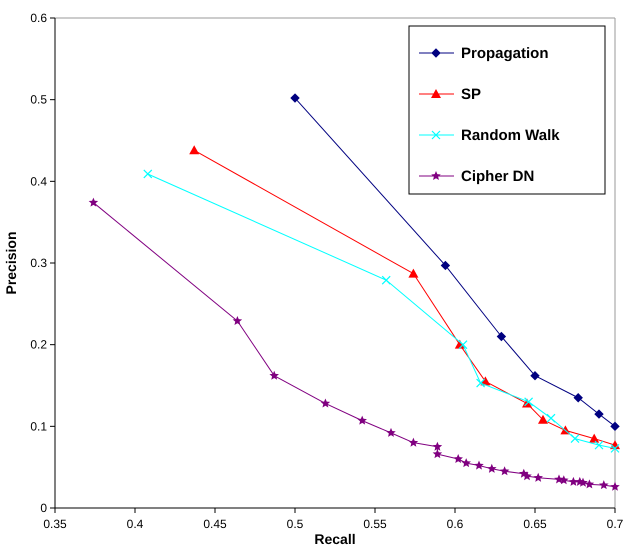  Describe the element at coordinates (215, 524) in the screenshot. I see `x-tick-label: 0.45` at that location.